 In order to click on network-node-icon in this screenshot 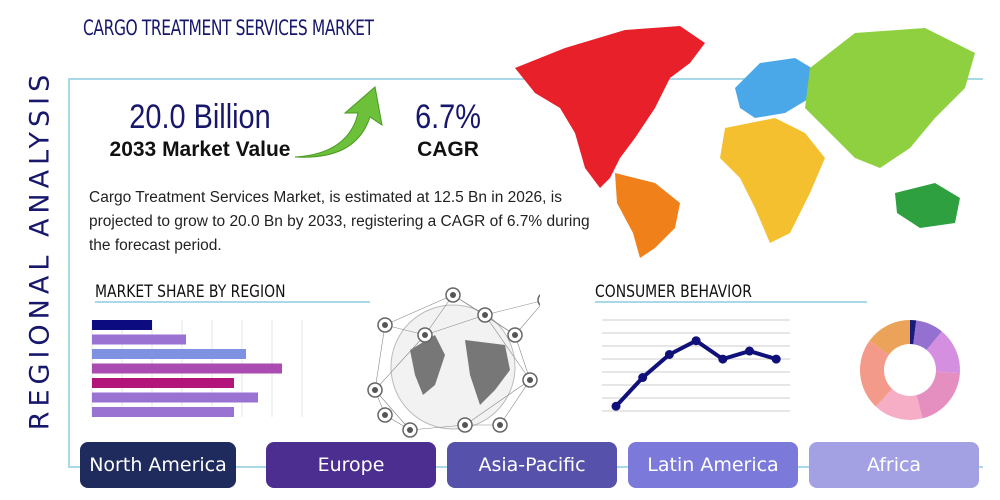, I will do `click(538, 300)`.